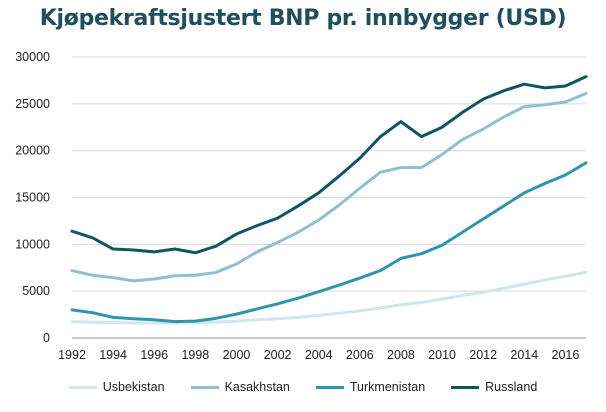 Image resolution: width=606 pixels, height=412 pixels. I want to click on x-tick-label: 2006, so click(360, 355).